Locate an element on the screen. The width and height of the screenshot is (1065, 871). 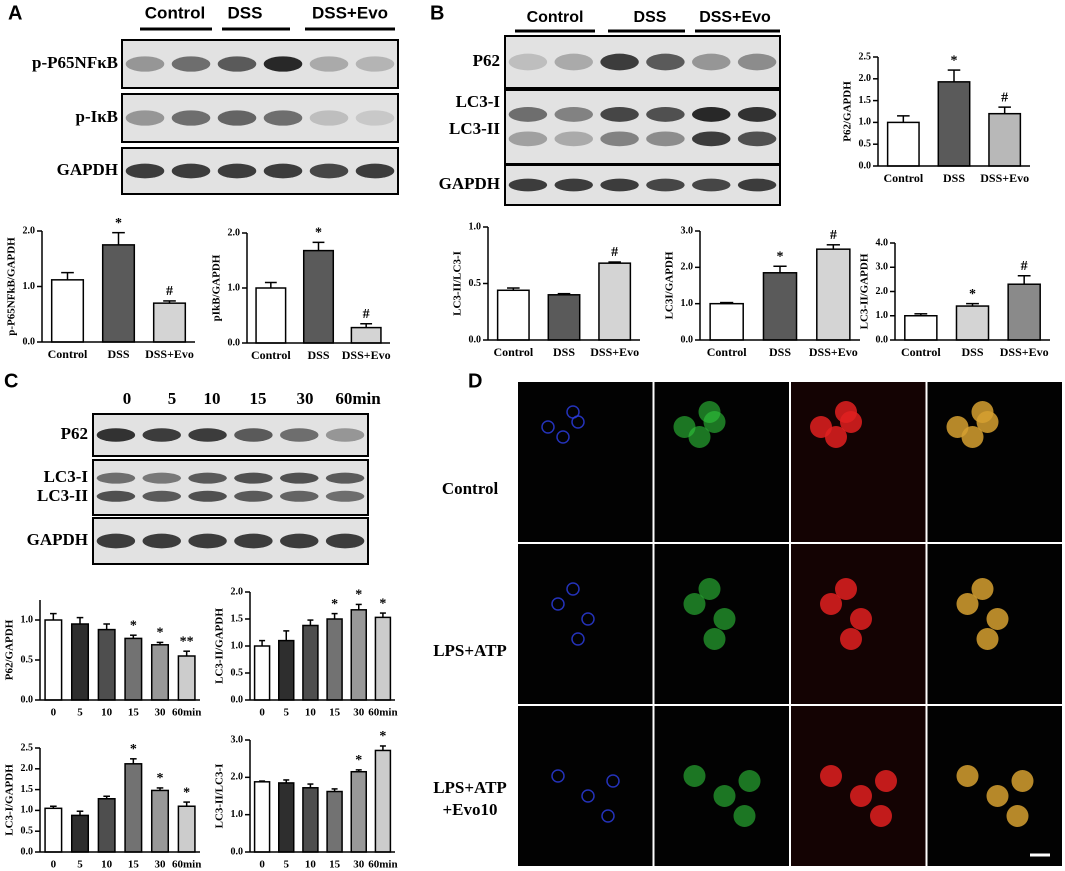
lane-label: 60min is located at coordinates (358, 398).